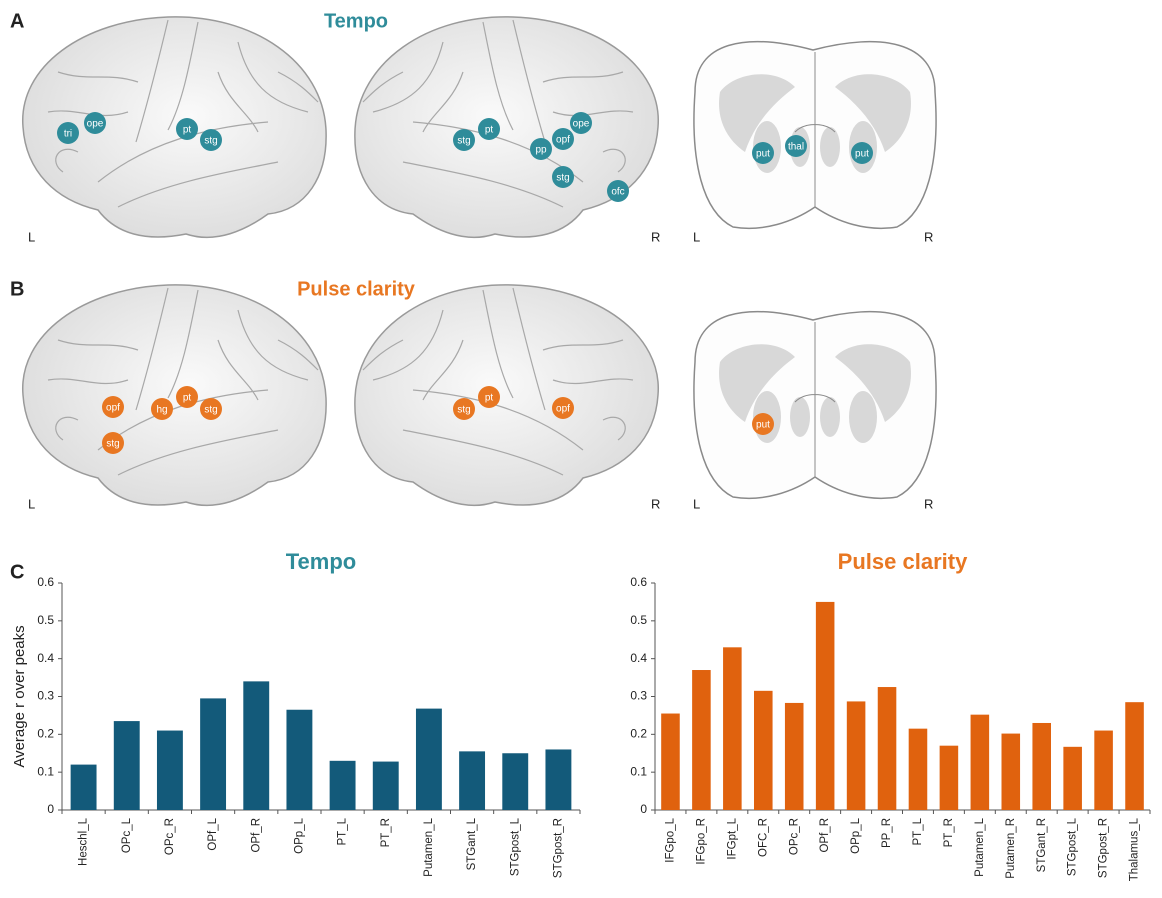 The image size is (1162, 898). I want to click on x-tick-label: OPf_R, so click(825, 835).